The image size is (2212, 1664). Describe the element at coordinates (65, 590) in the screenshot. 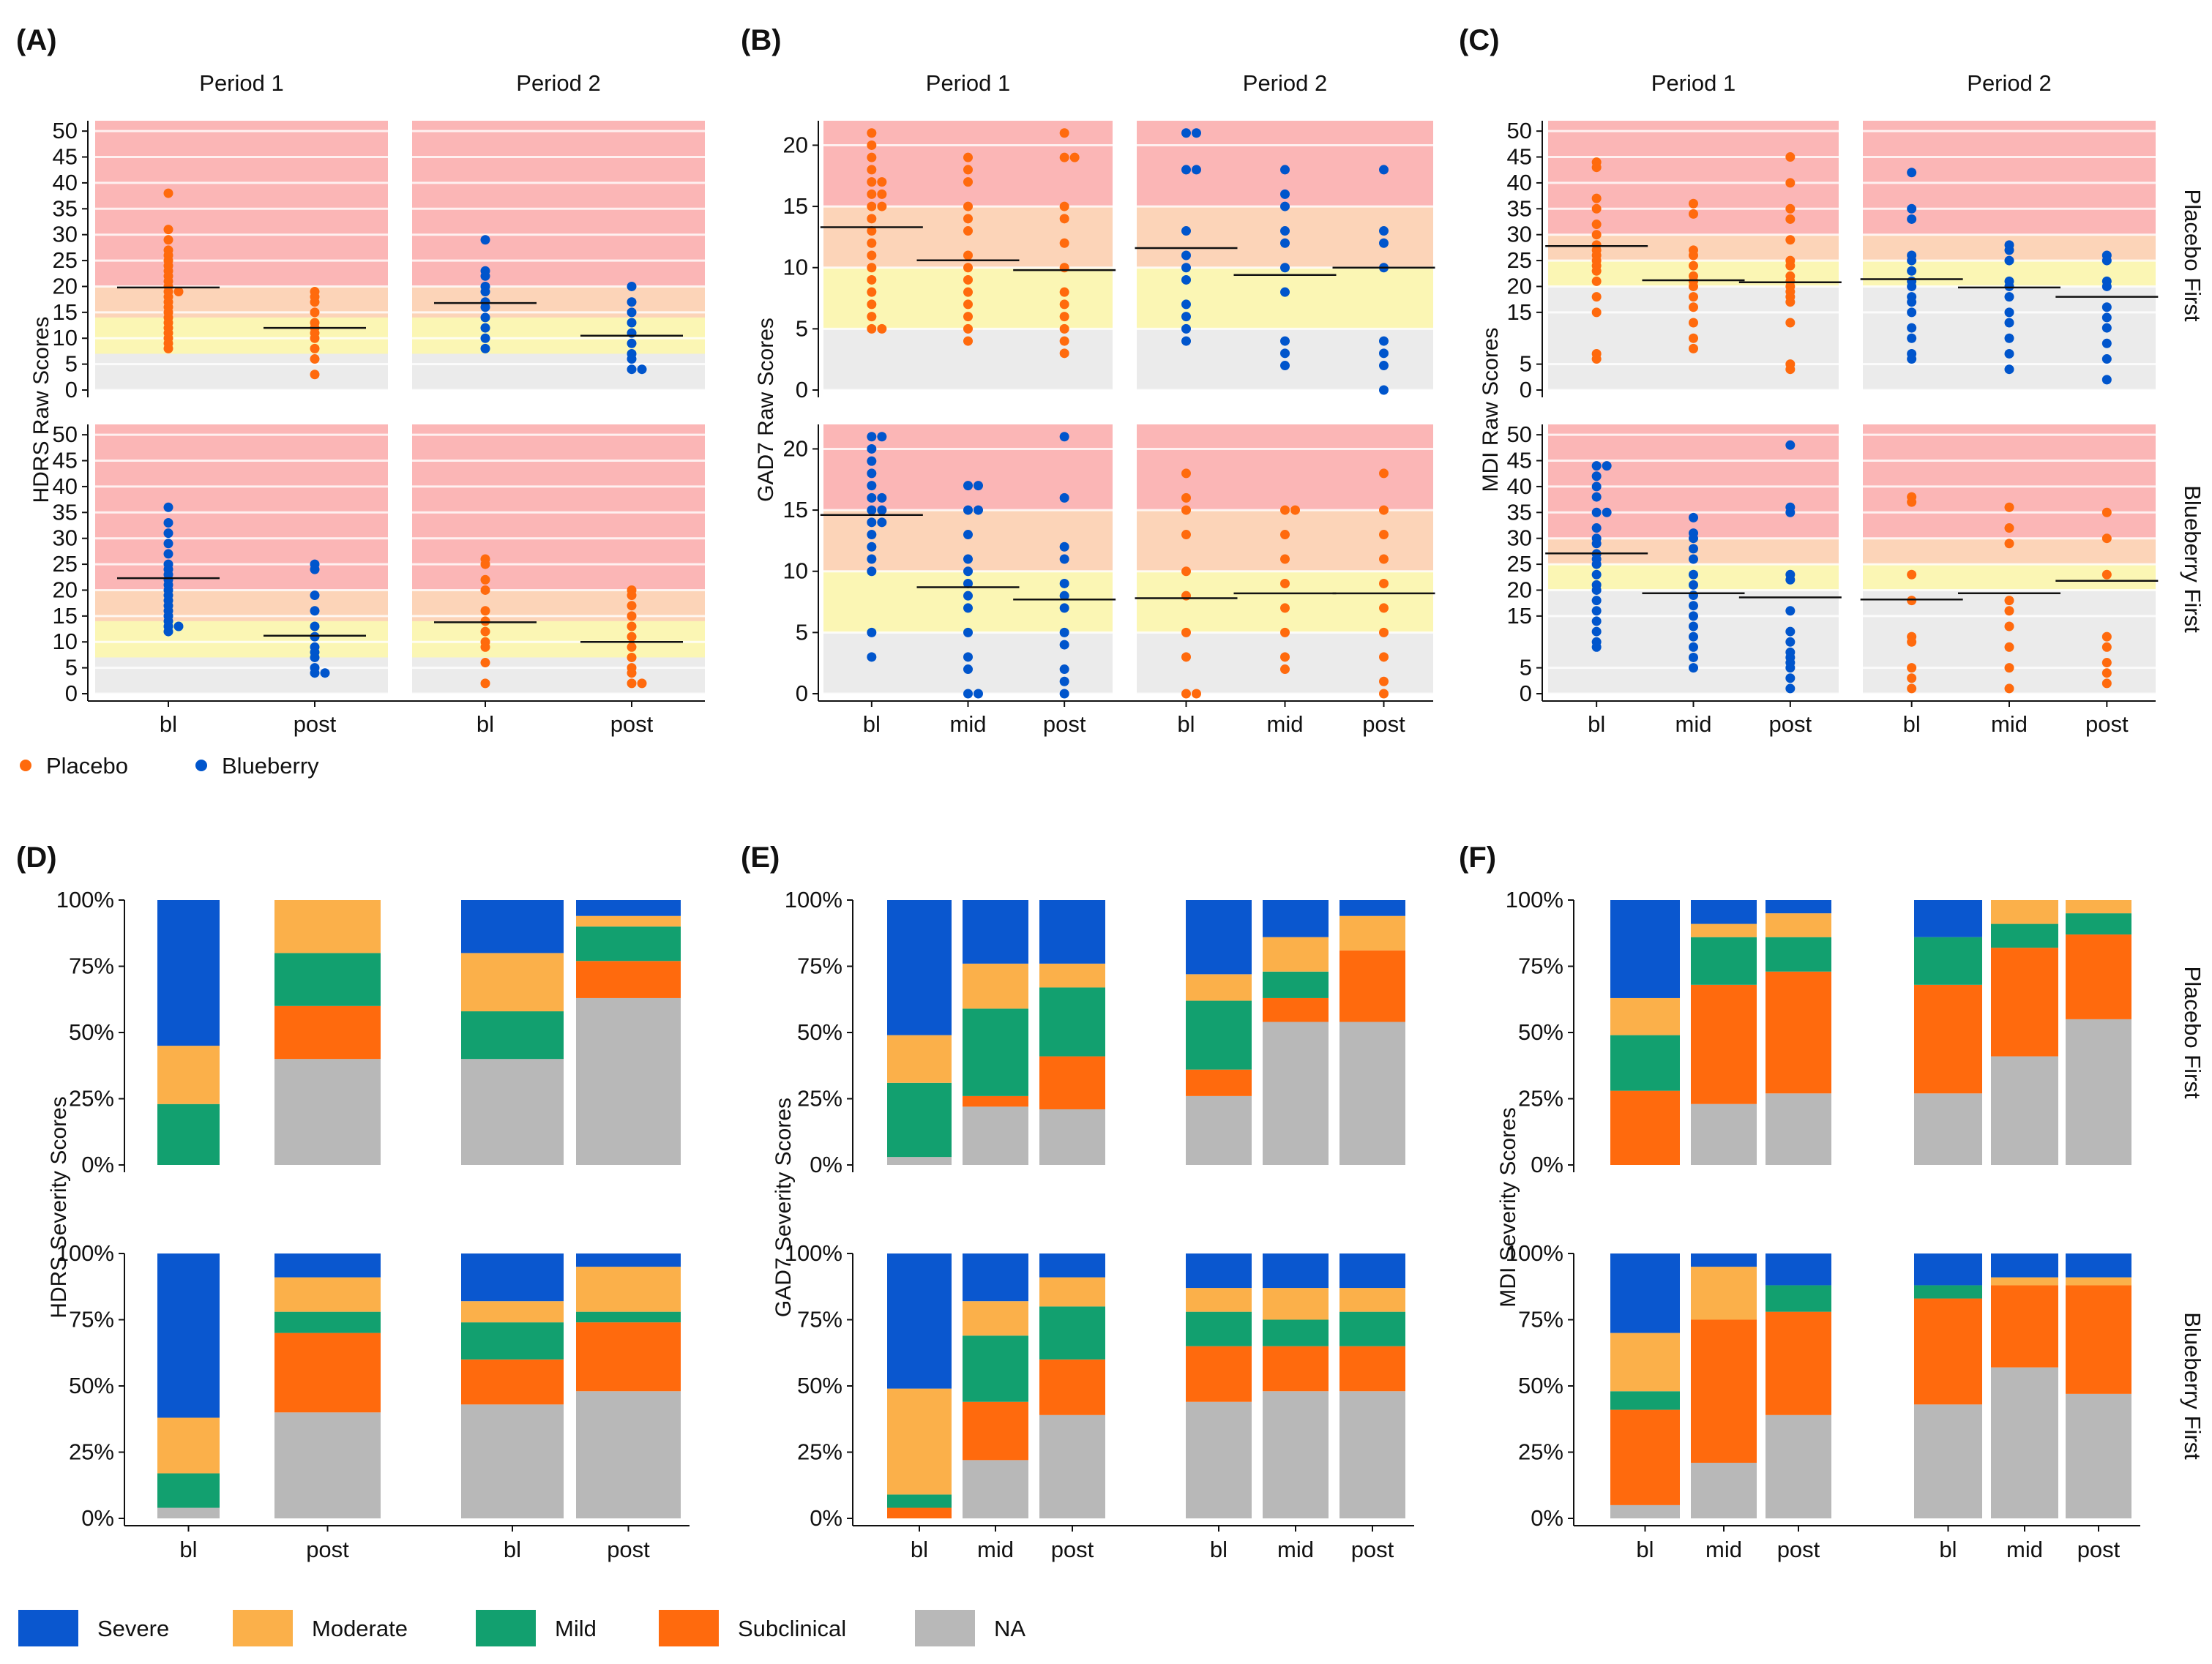

I see `y-tick-label: 20` at that location.